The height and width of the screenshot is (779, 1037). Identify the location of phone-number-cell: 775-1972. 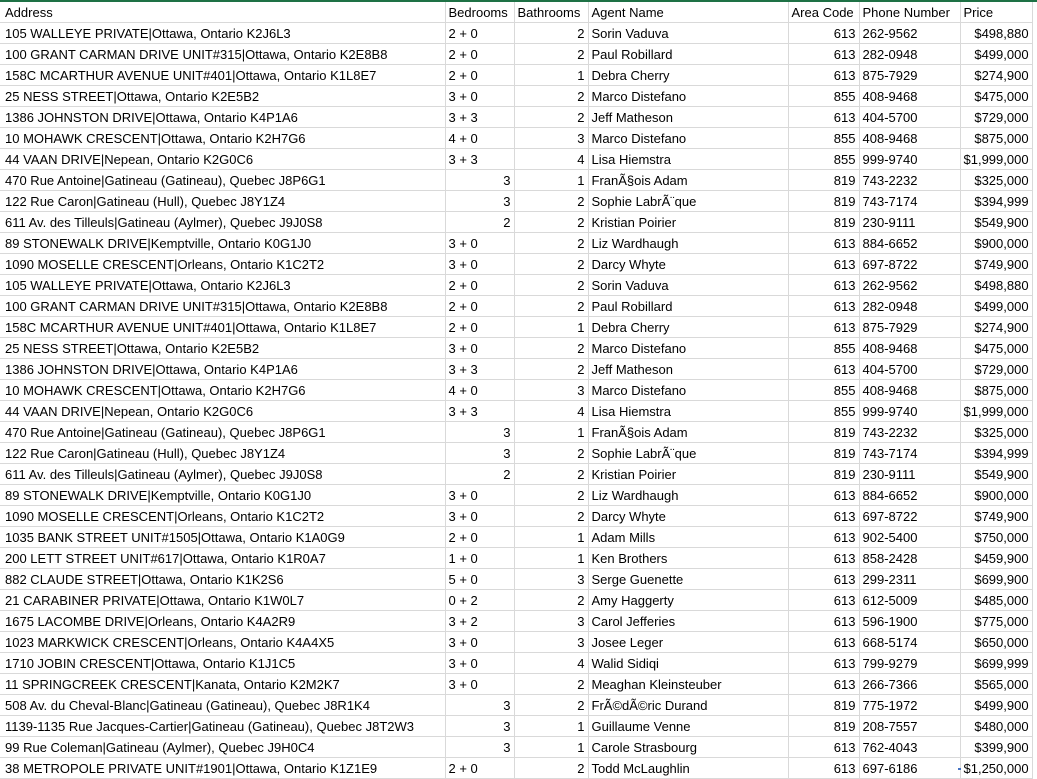
(910, 705).